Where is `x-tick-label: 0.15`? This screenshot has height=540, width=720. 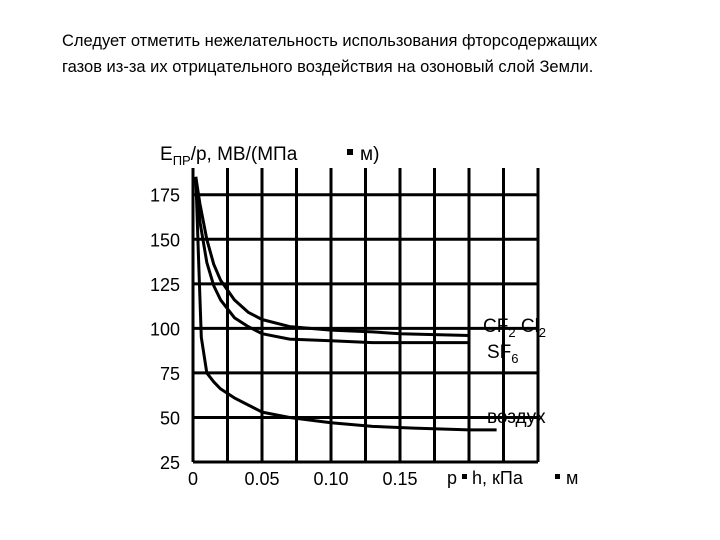 x-tick-label: 0.15 is located at coordinates (399, 479).